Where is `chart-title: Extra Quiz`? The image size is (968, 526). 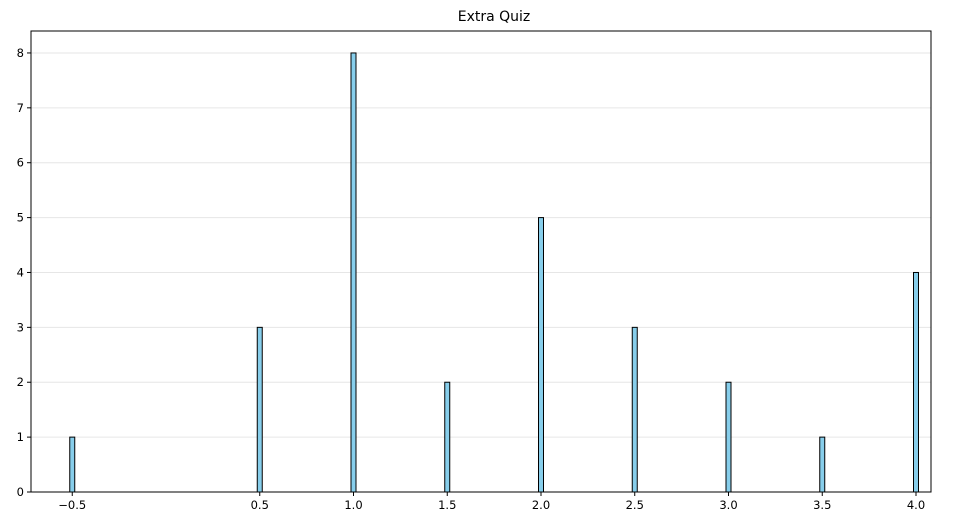 chart-title: Extra Quiz is located at coordinates (494, 17).